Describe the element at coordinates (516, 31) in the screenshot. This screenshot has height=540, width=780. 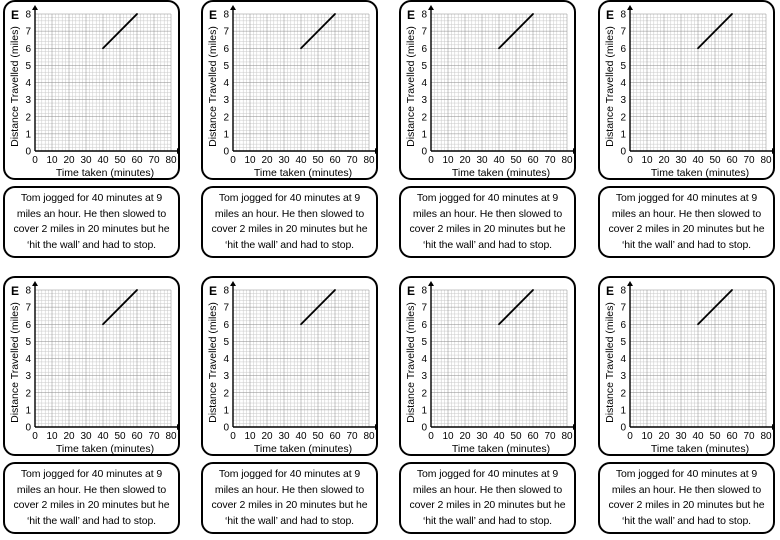
I see `series` at that location.